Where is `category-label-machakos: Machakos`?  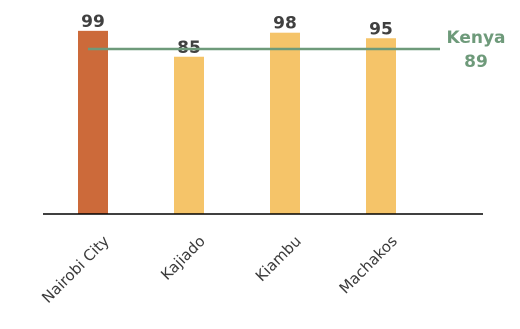
category-label-machakos: Machakos is located at coordinates (368, 264).